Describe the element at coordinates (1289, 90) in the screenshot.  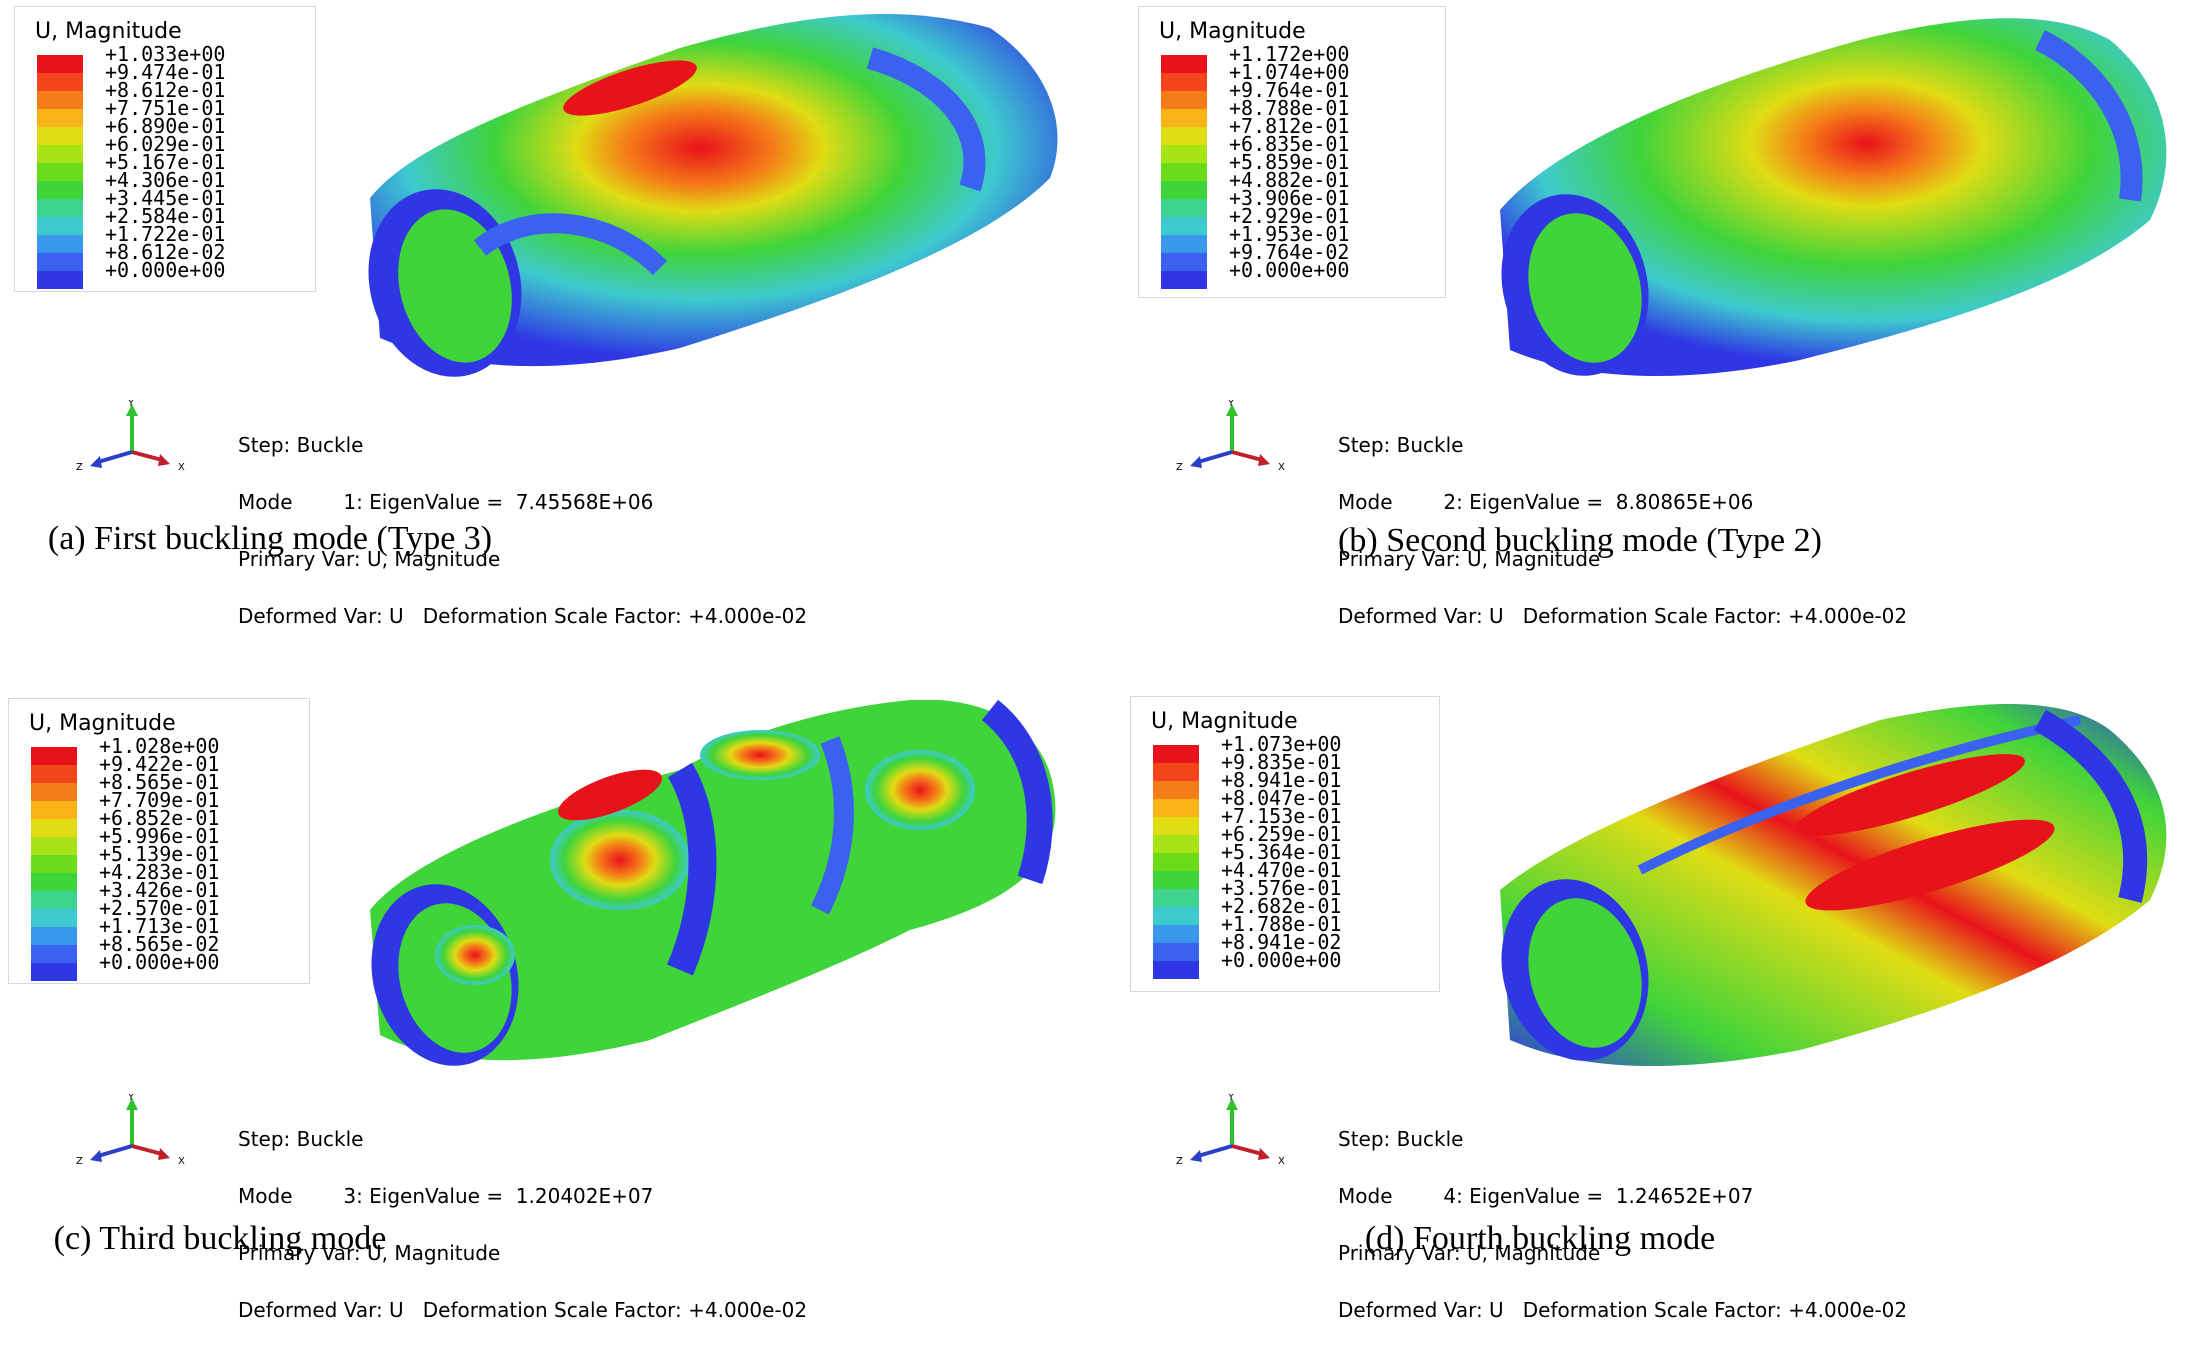
I see `legend-value: +9.764e-01` at that location.